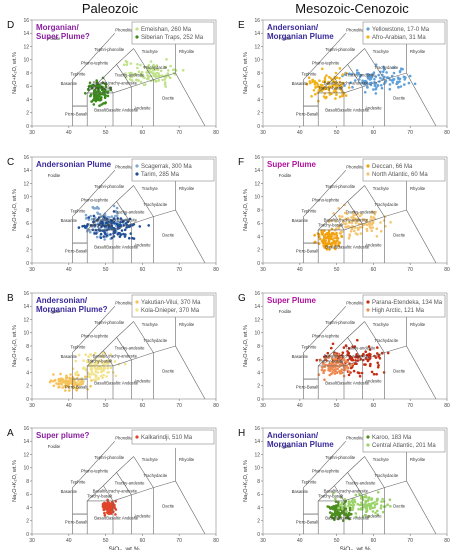 This screenshot has width=462, height=550. I want to click on field-label-trachydacite: Trachydacite, so click(386, 67).